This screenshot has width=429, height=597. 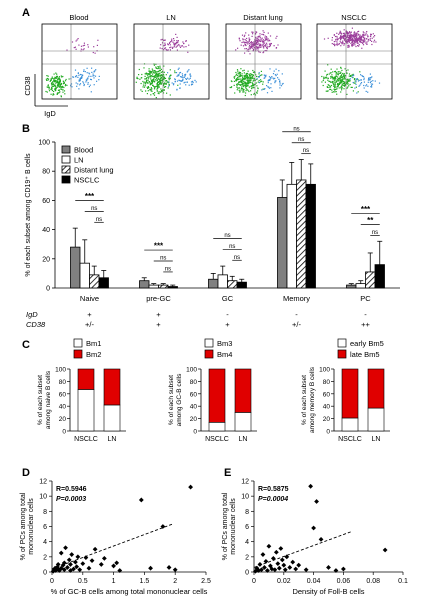 I want to click on significance-mark: ns, so click(x=301, y=140).